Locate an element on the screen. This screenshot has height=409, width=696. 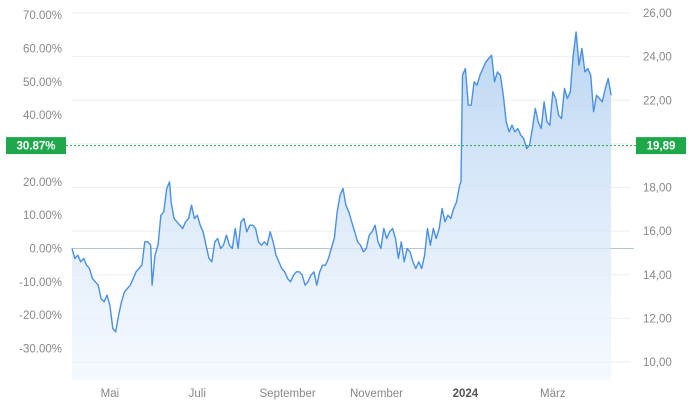
left-tick-label: -30.00% is located at coordinates (40, 349).